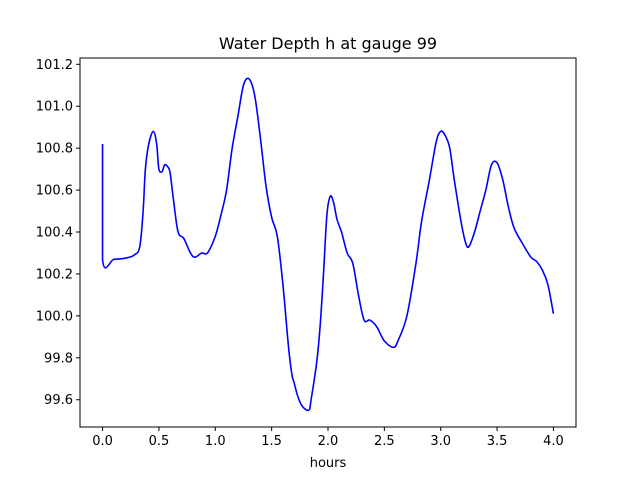 The image size is (640, 480). Describe the element at coordinates (328, 43) in the screenshot. I see `chart-title: Water Depth h at gauge 99` at that location.